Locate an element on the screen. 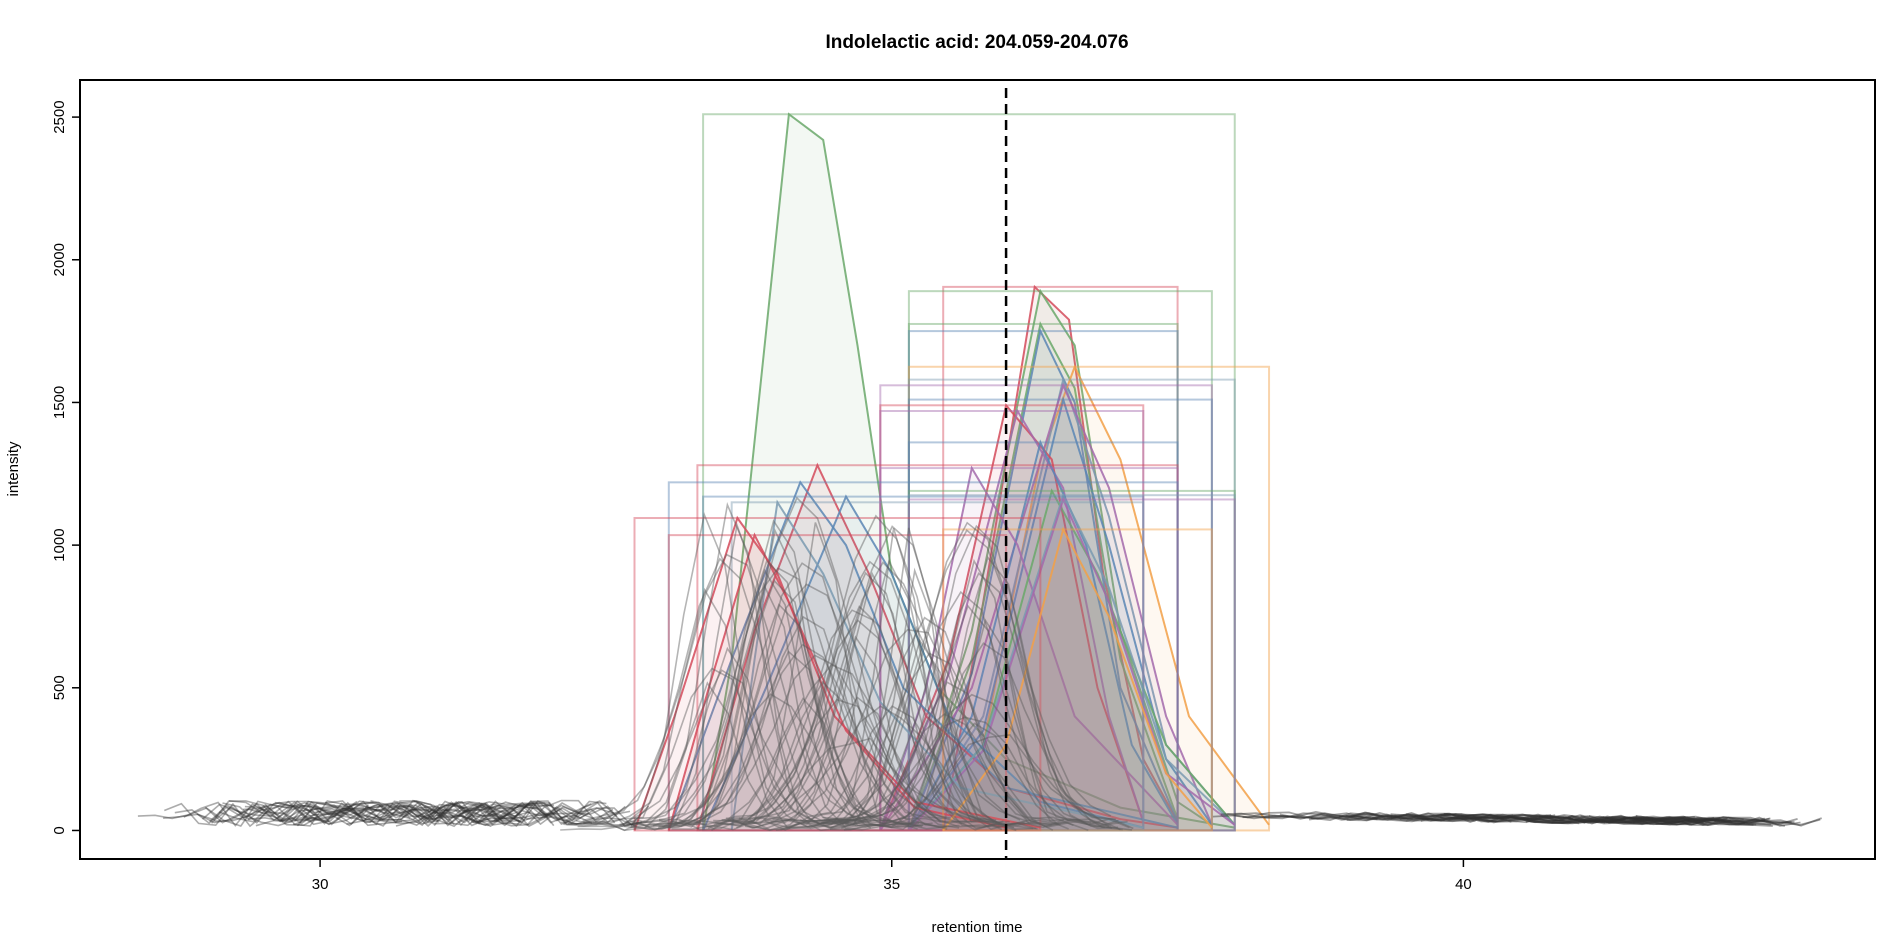  y-axis: 0 500 1000 1500 2000 2500 is located at coordinates (65, 467).